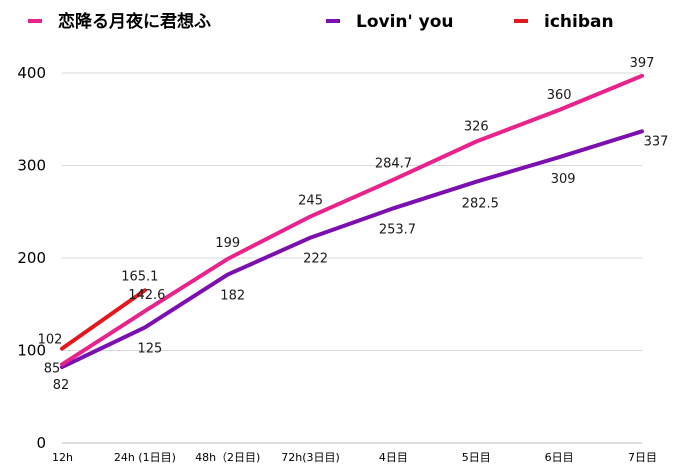 The width and height of the screenshot is (680, 474). What do you see at coordinates (310, 457) in the screenshot?
I see `x-tick-label: 72h(3日目)` at bounding box center [310, 457].